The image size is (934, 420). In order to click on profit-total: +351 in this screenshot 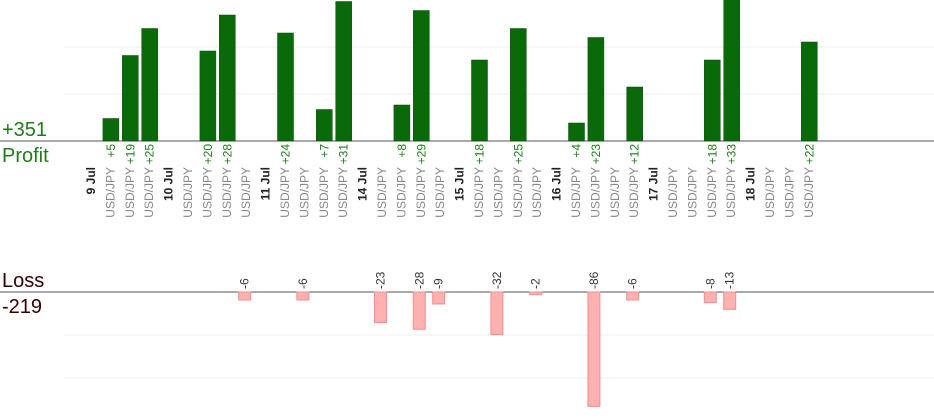, I will do `click(25, 130)`.